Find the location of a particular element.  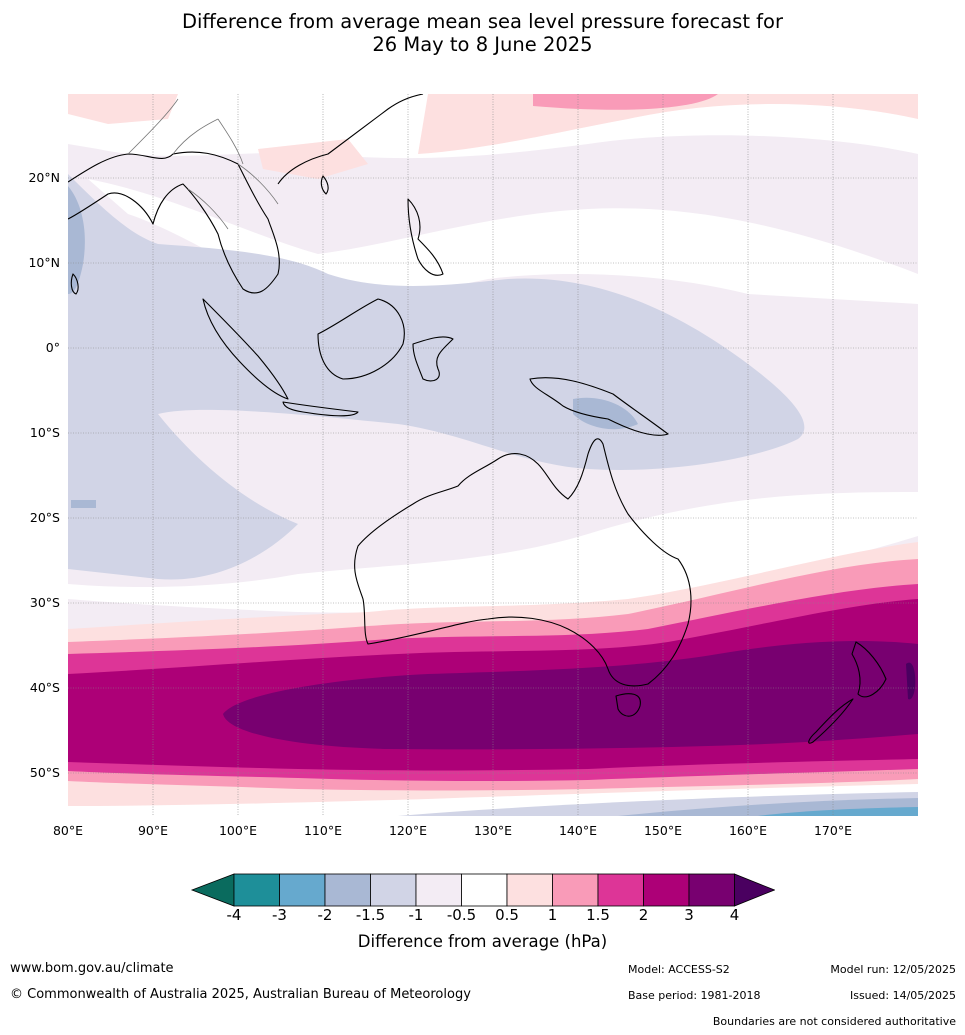

contour-rose-north is located at coordinates (625, 102).